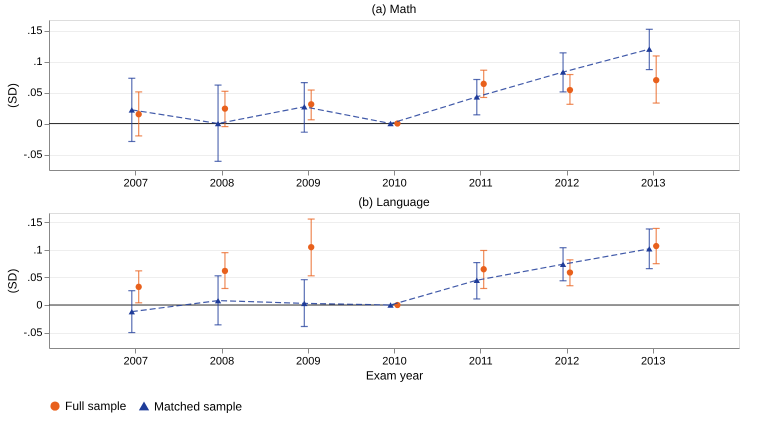 Image resolution: width=757 pixels, height=438 pixels. What do you see at coordinates (394, 202) in the screenshot?
I see `chart-title: (b) Language` at bounding box center [394, 202].